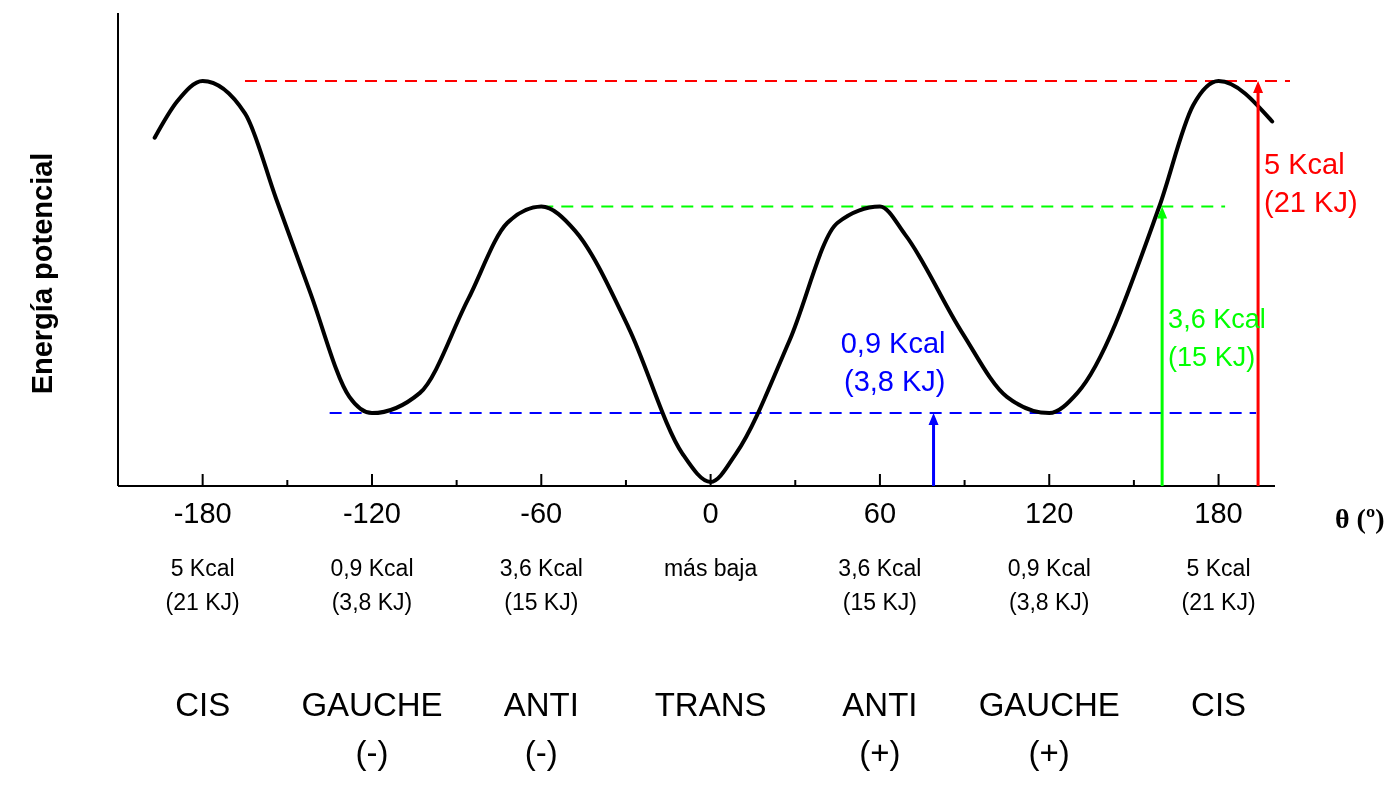  What do you see at coordinates (202, 513) in the screenshot?
I see `x-tick-label: -180` at bounding box center [202, 513].